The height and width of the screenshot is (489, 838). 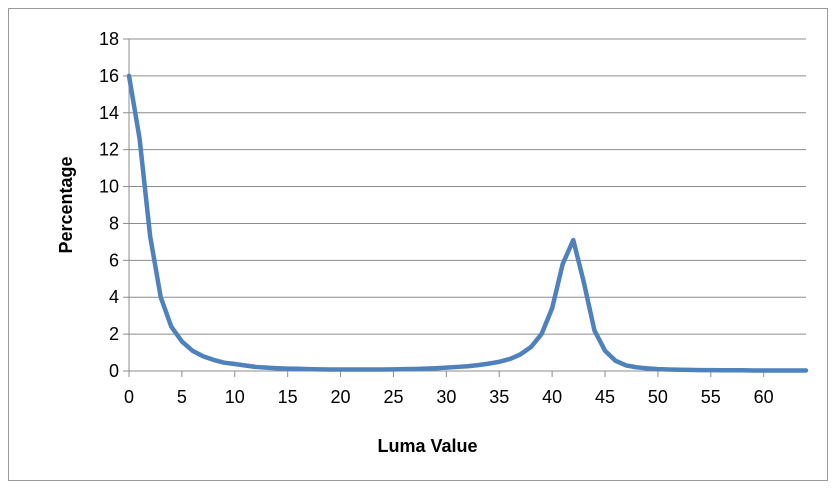 I want to click on y-tick-label: 6, so click(x=114, y=260).